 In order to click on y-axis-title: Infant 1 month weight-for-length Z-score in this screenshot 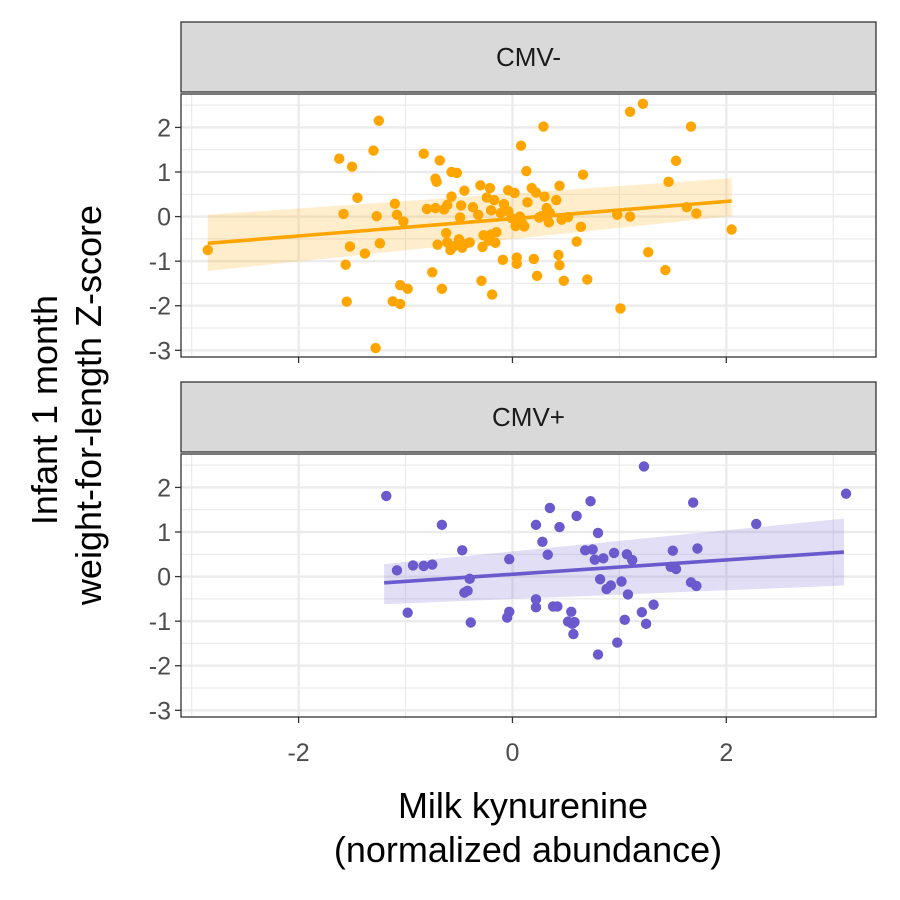, I will do `click(66, 405)`.